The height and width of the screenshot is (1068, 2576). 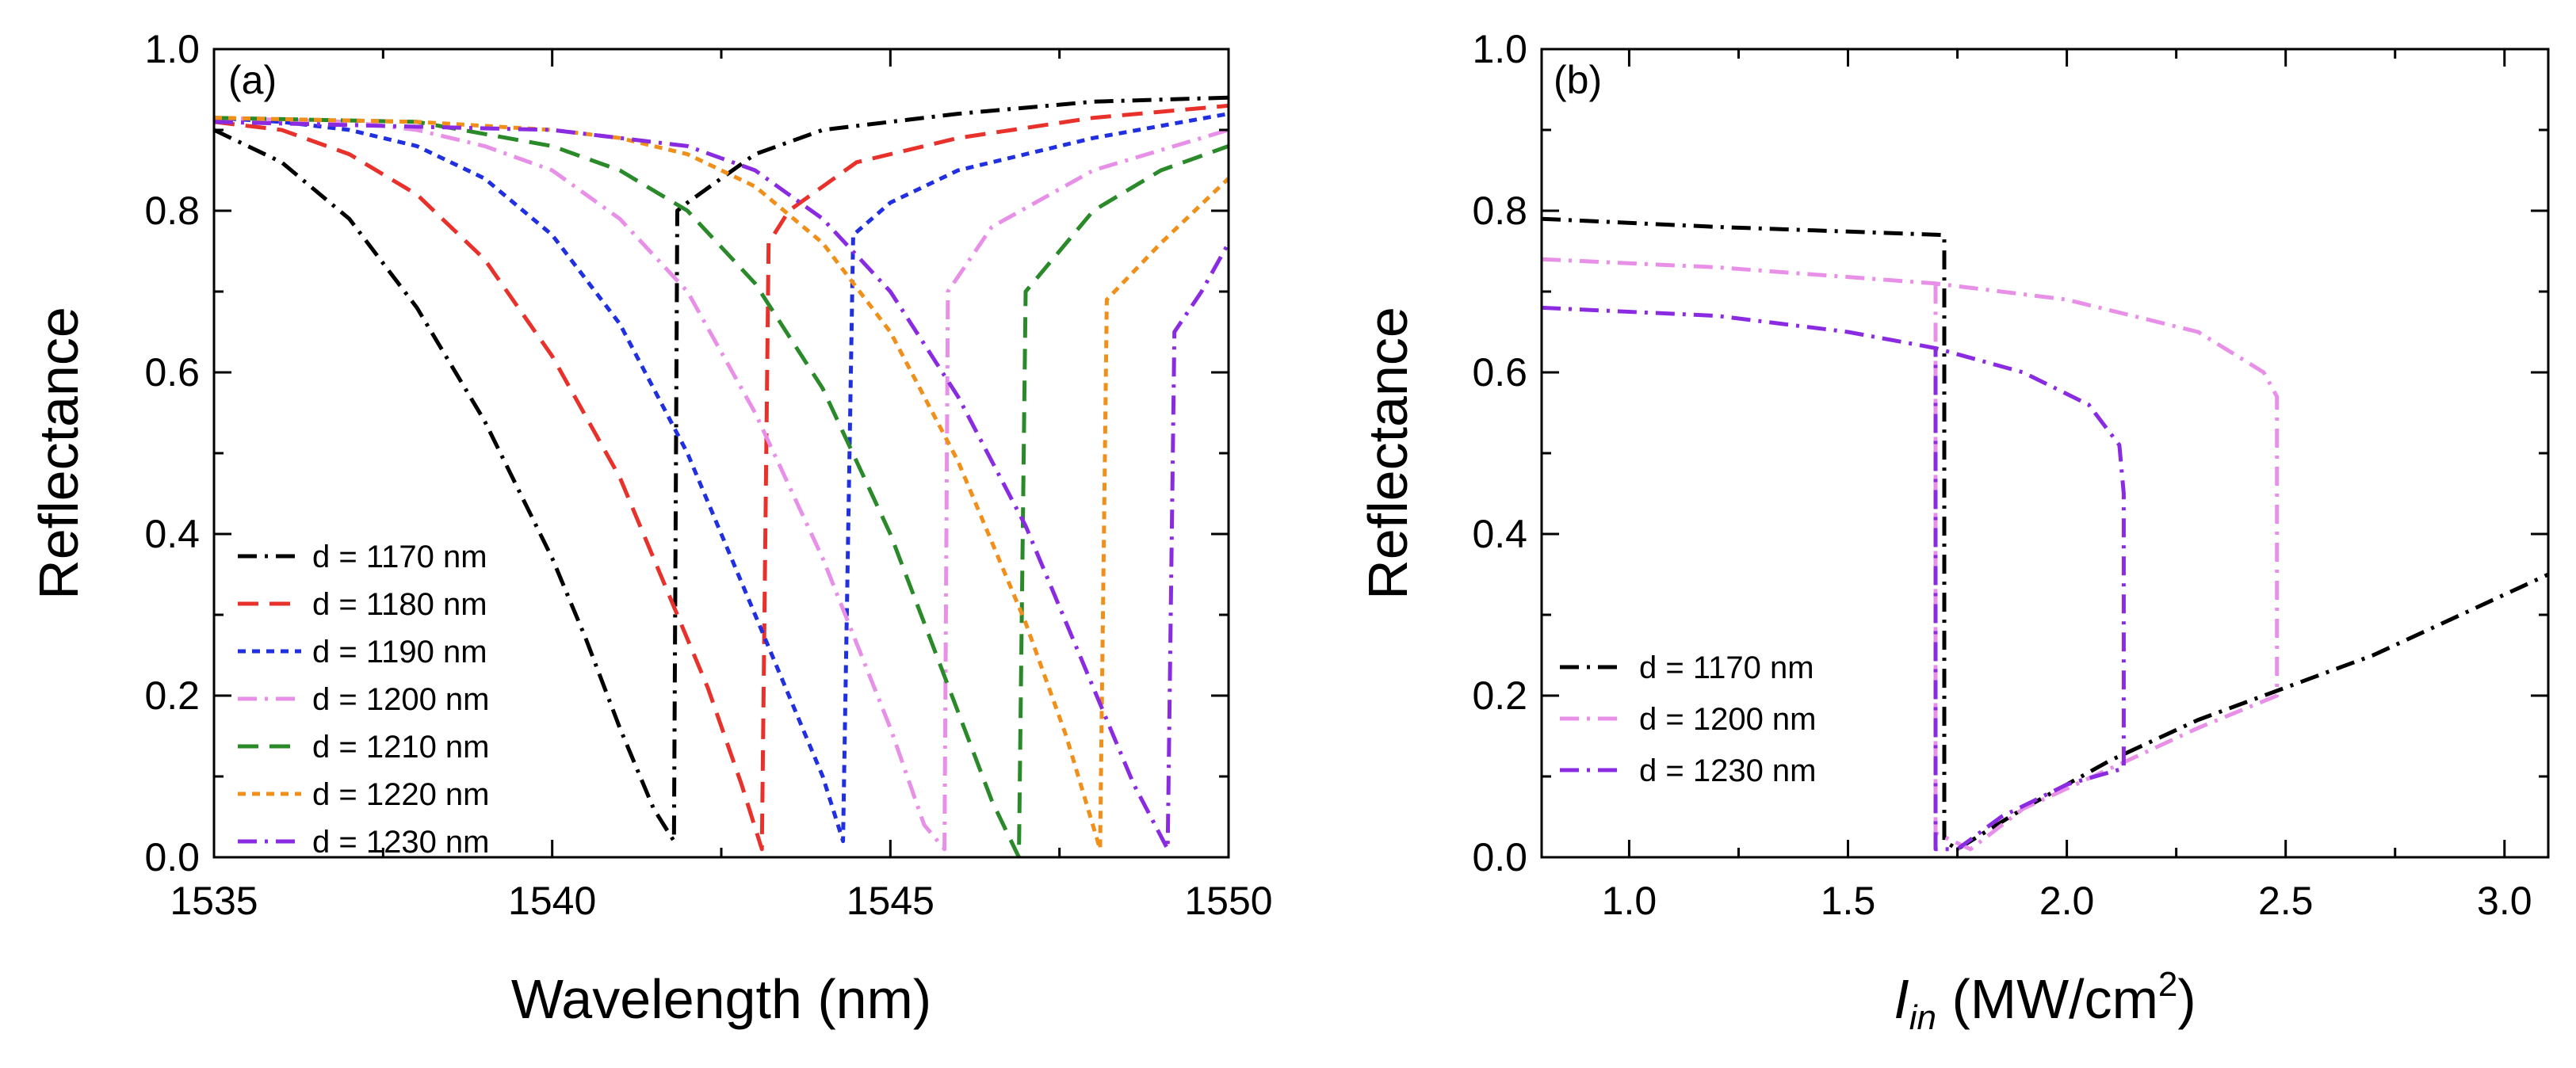 I want to click on panel-a-x-tick-label: 1550, so click(x=1228, y=901).